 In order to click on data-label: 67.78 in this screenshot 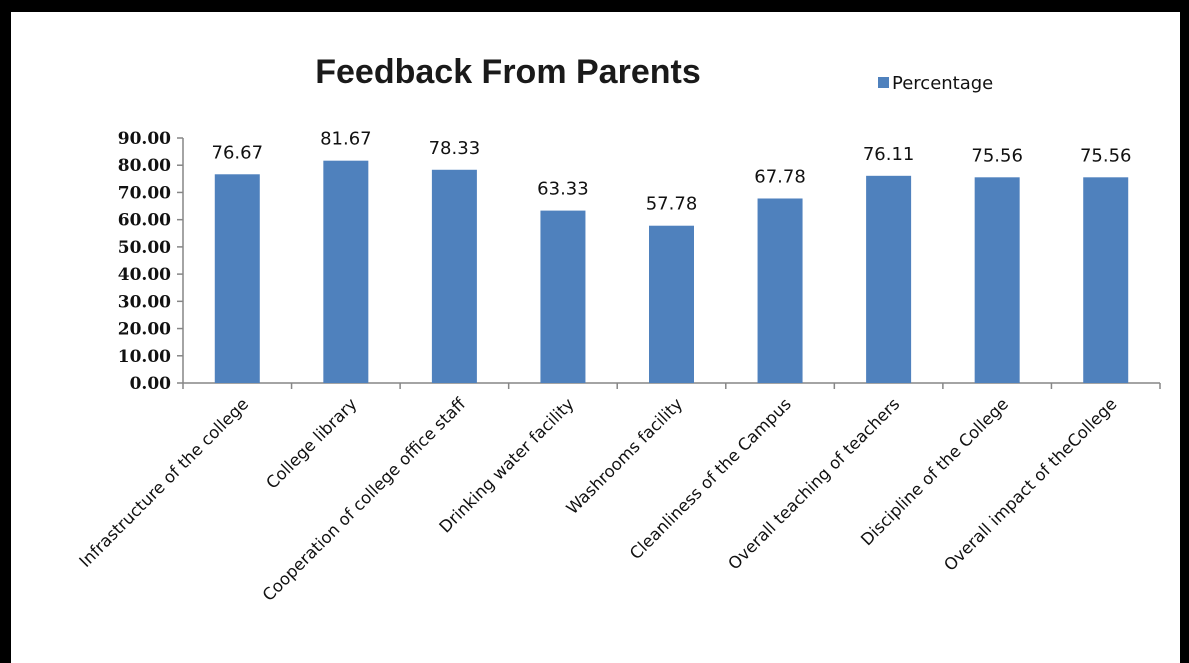, I will do `click(780, 176)`.